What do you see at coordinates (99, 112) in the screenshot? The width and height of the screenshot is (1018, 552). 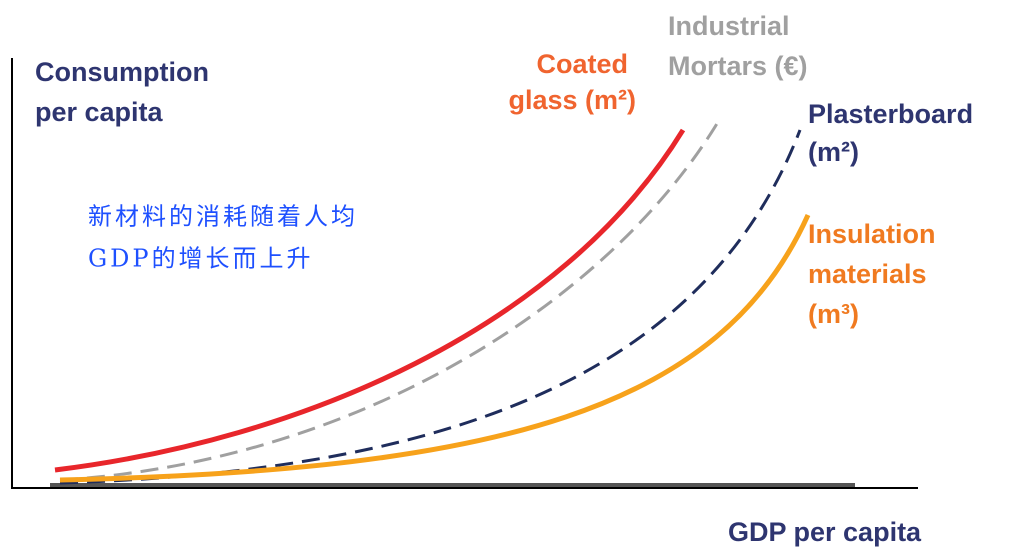 I see `y-axis-label: per capita` at bounding box center [99, 112].